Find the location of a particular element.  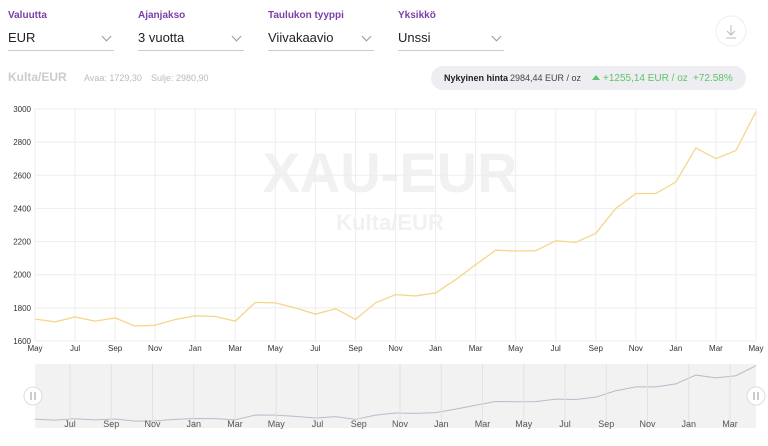

dropdown: Taulukon tyyppi Viivakaavio is located at coordinates (321, 30).